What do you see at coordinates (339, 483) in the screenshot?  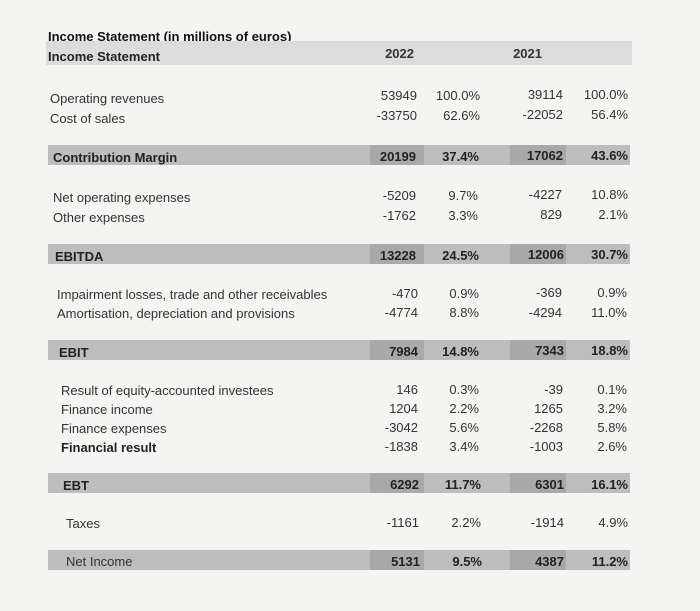 I see `band-ebt` at bounding box center [339, 483].